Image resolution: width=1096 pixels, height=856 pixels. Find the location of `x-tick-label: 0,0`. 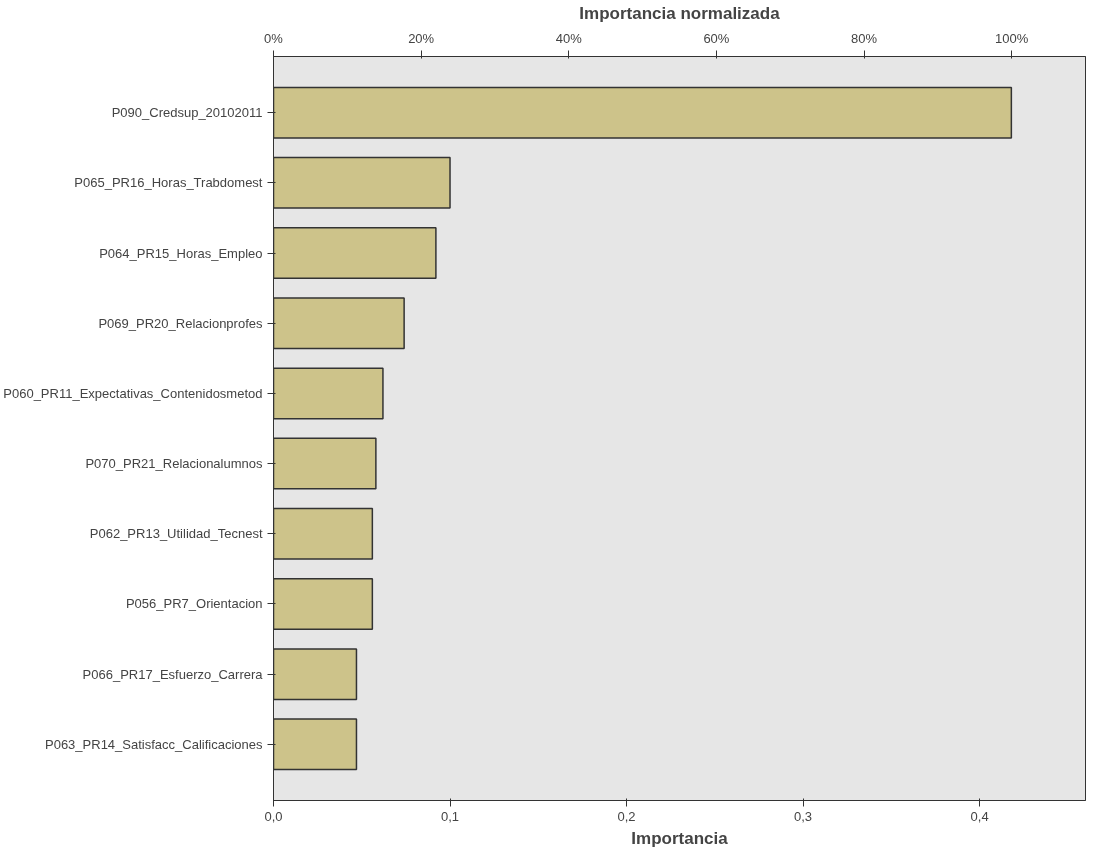

x-tick-label: 0,0 is located at coordinates (273, 816).